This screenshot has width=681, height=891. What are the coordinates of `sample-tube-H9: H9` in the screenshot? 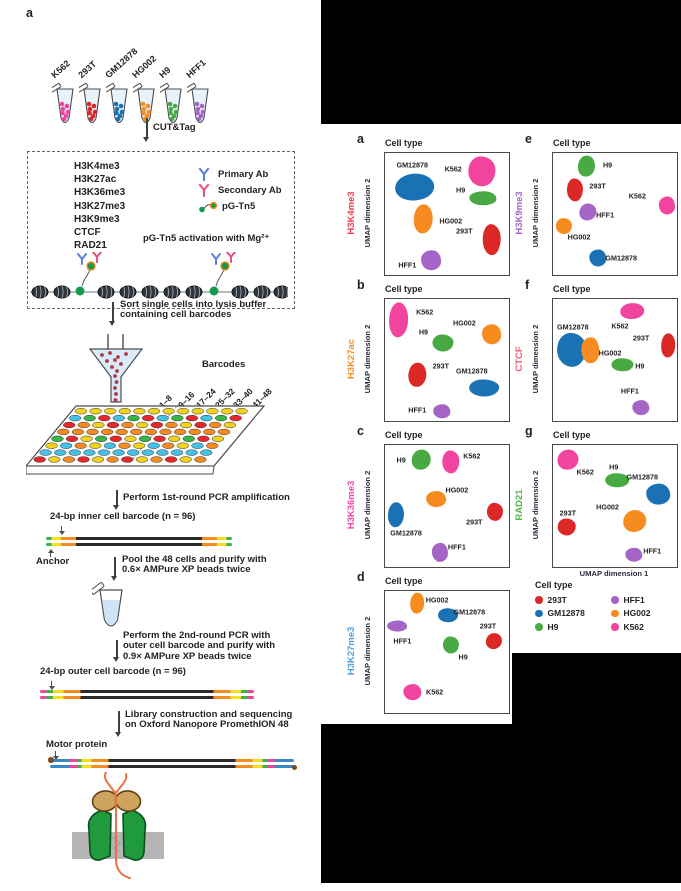 It's located at (172, 82).